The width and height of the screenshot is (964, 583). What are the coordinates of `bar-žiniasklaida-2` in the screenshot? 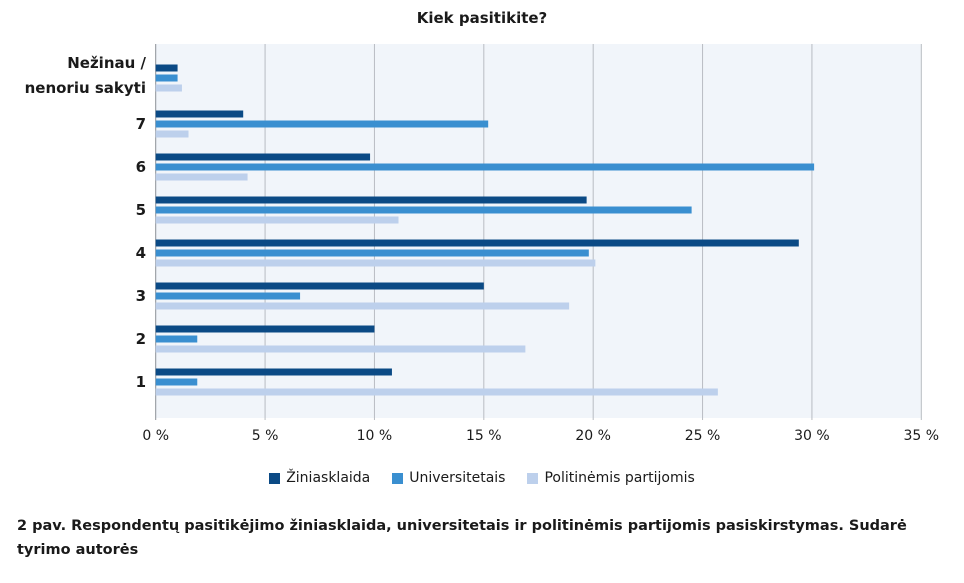 It's located at (263, 157).